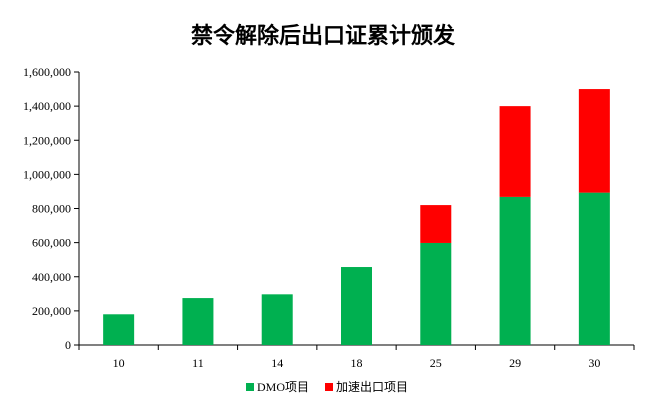  Describe the element at coordinates (515, 363) in the screenshot. I see `x-tick-label: 29` at that location.